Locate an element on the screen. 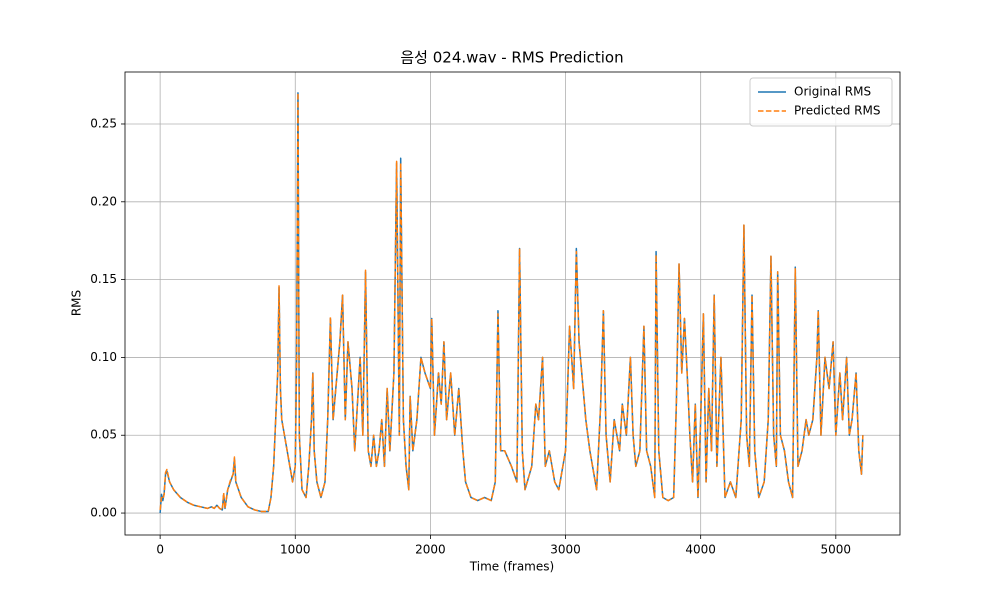 Image resolution: width=1000 pixels, height=600 pixels. x-tick-label: 3000 is located at coordinates (565, 550).